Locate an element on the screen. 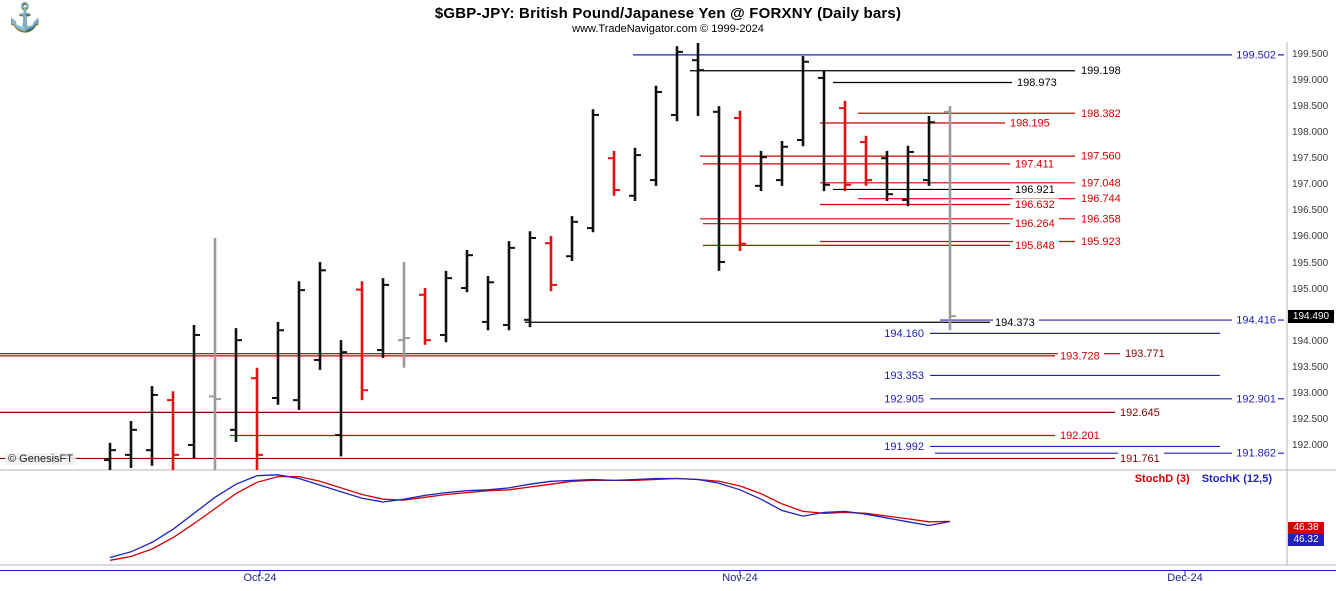  price-level-label: 191.862 is located at coordinates (1256, 454).